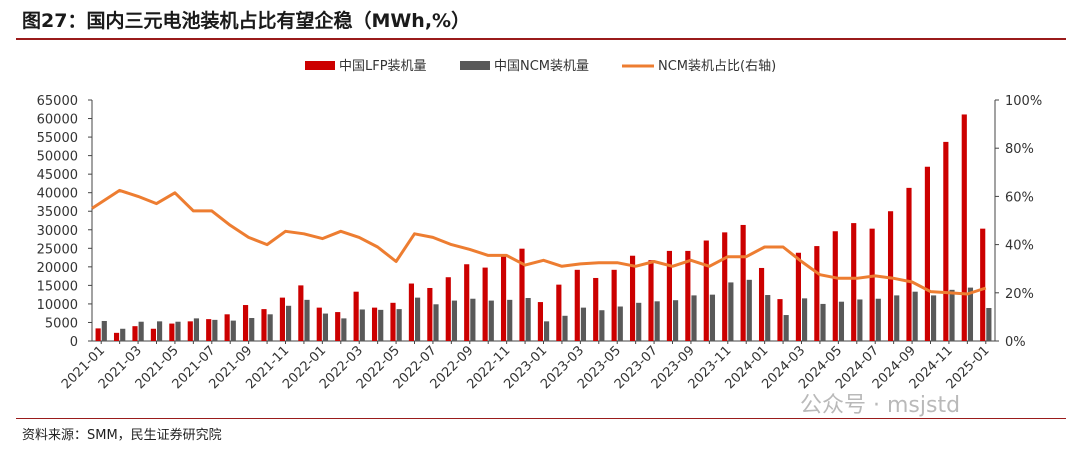  Describe the element at coordinates (57, 157) in the screenshot. I see `left-tick-label: 50000` at that location.